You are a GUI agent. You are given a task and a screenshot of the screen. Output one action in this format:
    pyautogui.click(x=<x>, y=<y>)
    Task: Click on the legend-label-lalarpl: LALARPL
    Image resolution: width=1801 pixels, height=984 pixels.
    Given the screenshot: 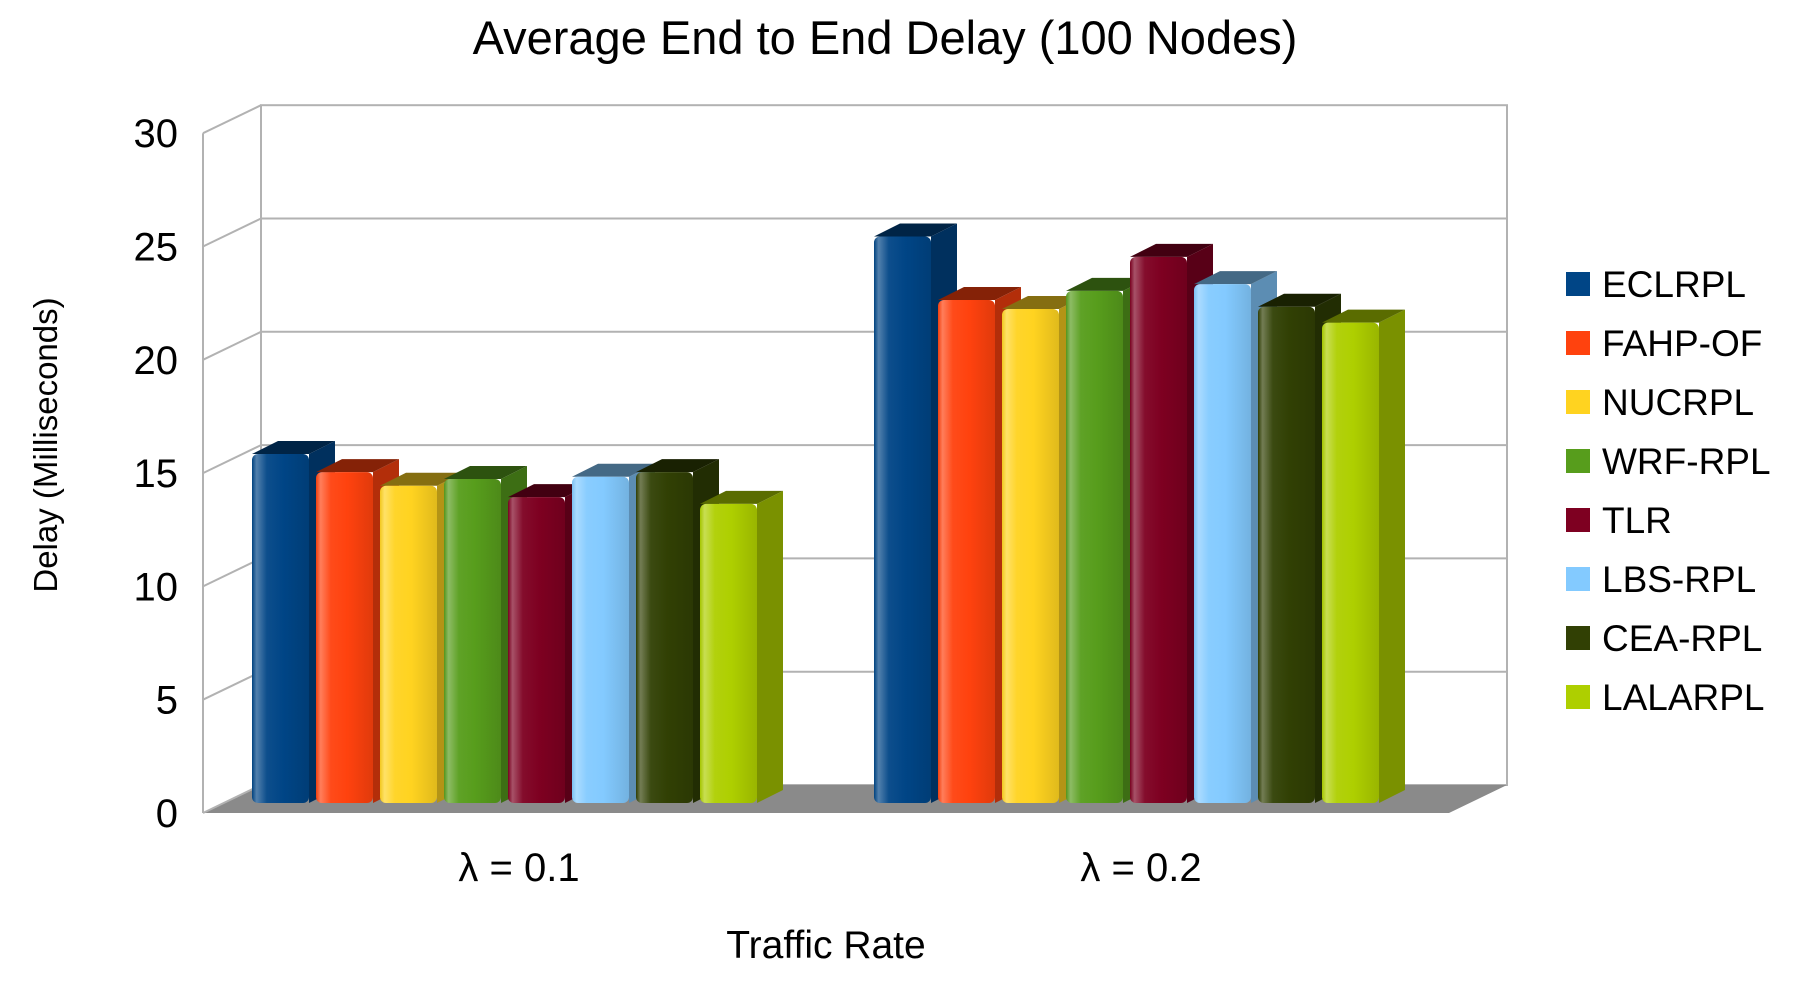 What is the action you would take?
    pyautogui.click(x=1683, y=697)
    